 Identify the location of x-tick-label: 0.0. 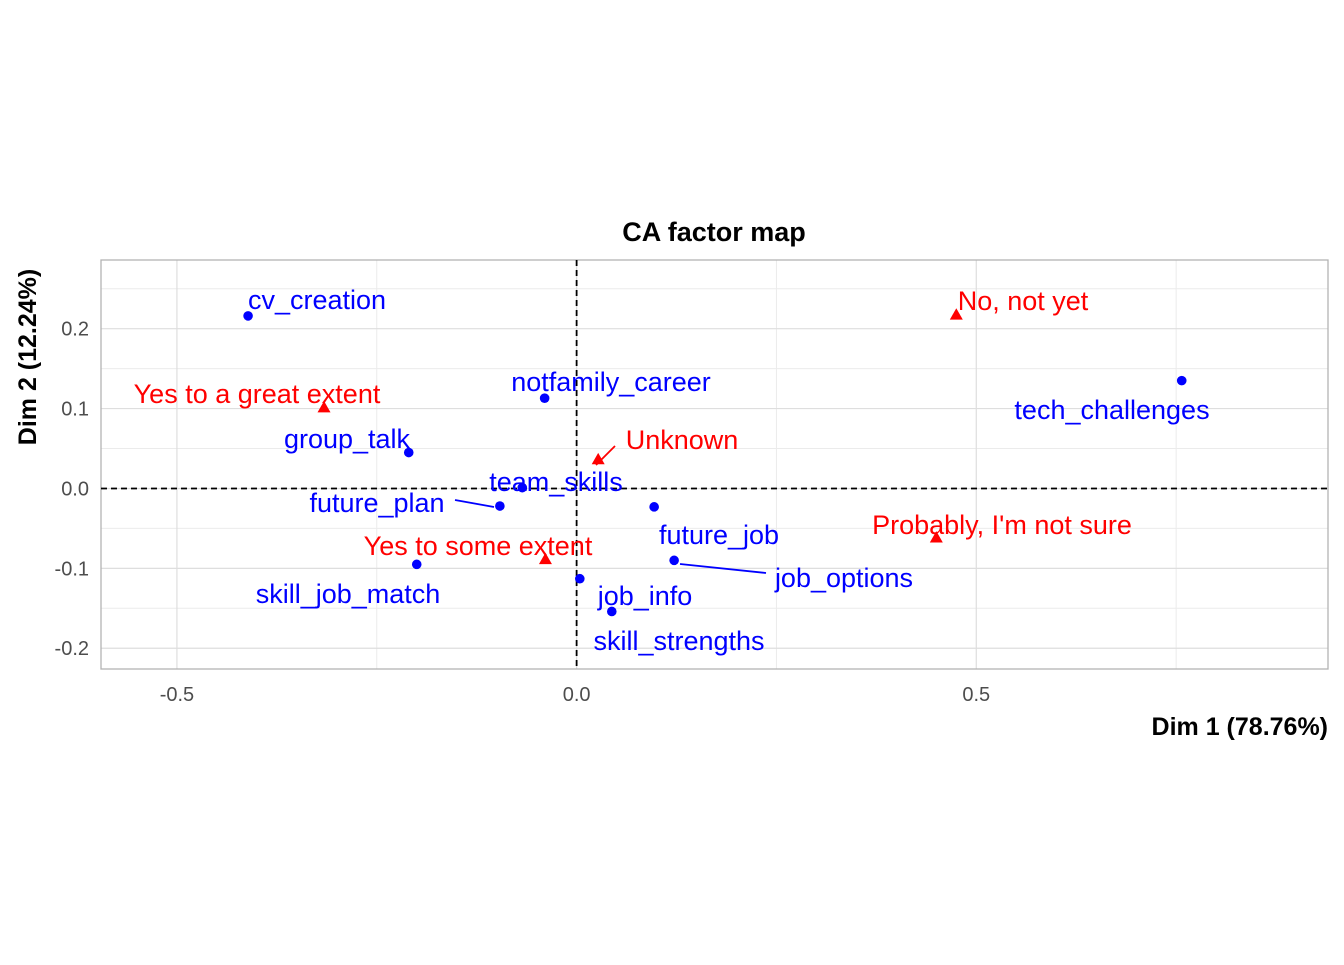
(577, 695).